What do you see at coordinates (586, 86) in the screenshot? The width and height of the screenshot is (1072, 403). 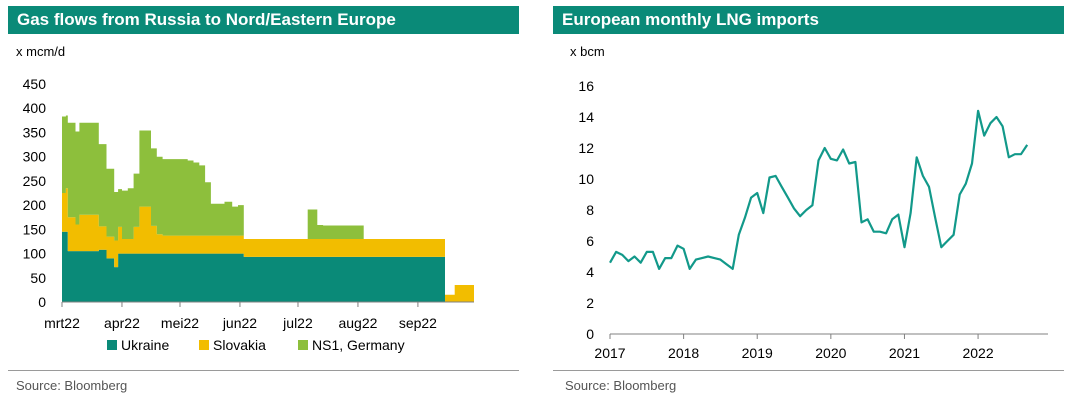 I see `y-tick-label: 16` at bounding box center [586, 86].